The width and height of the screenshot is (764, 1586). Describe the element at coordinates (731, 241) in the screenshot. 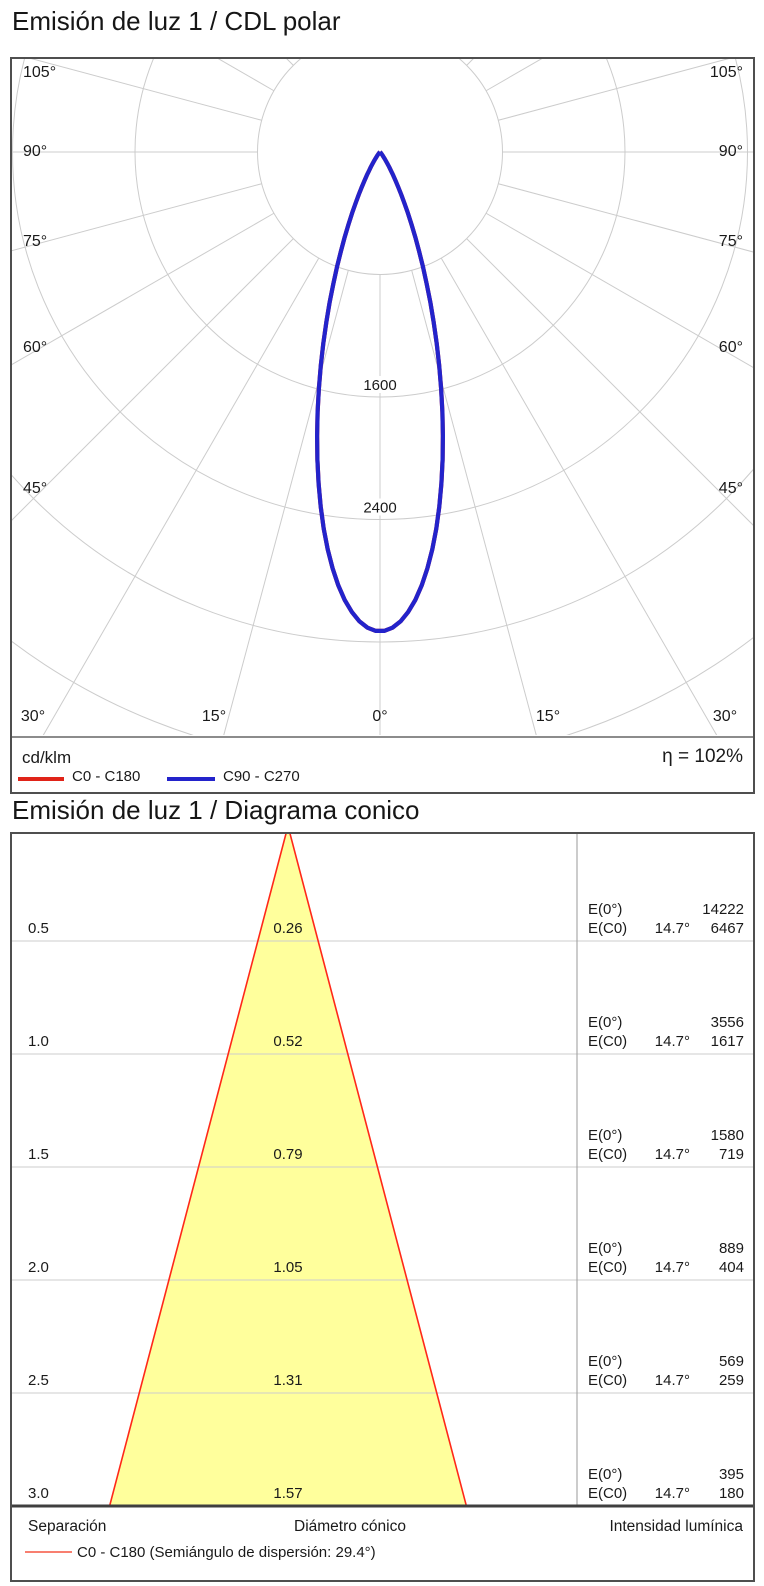

I see `angle-label-right: 75°` at that location.